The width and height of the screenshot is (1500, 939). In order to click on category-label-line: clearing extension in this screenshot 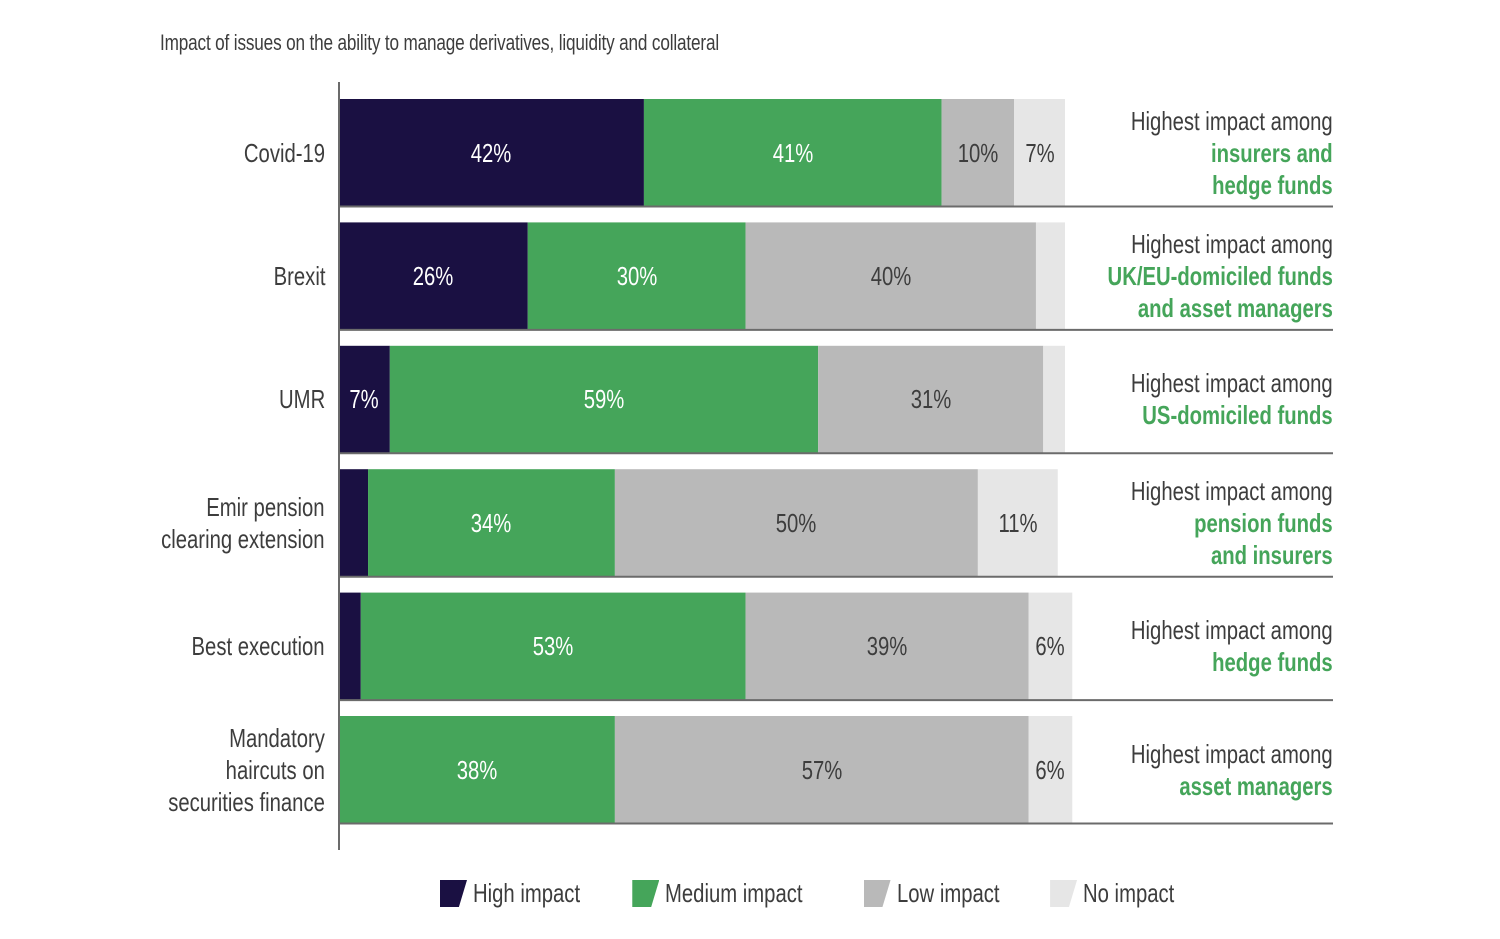, I will do `click(243, 538)`.